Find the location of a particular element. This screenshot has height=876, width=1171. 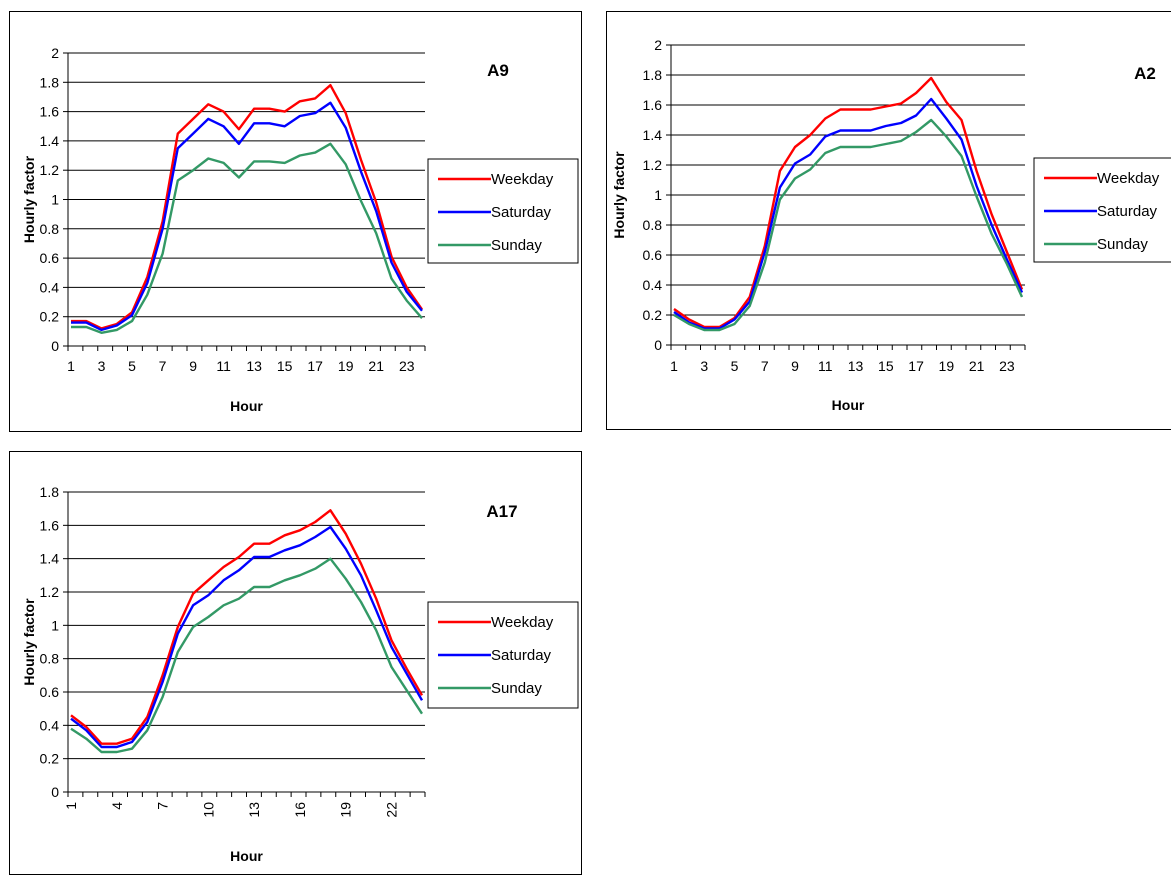

a17-y-tick-label: 1.4 is located at coordinates (50, 559).